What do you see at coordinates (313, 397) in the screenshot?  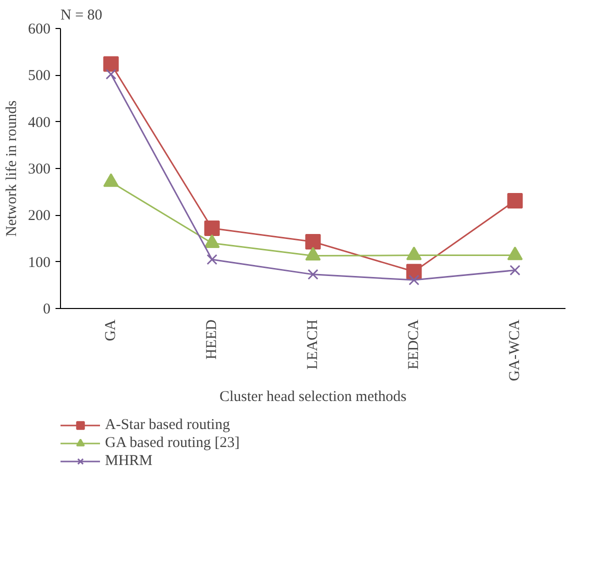 I see `x-axis-title: Cluster head selection methods` at bounding box center [313, 397].